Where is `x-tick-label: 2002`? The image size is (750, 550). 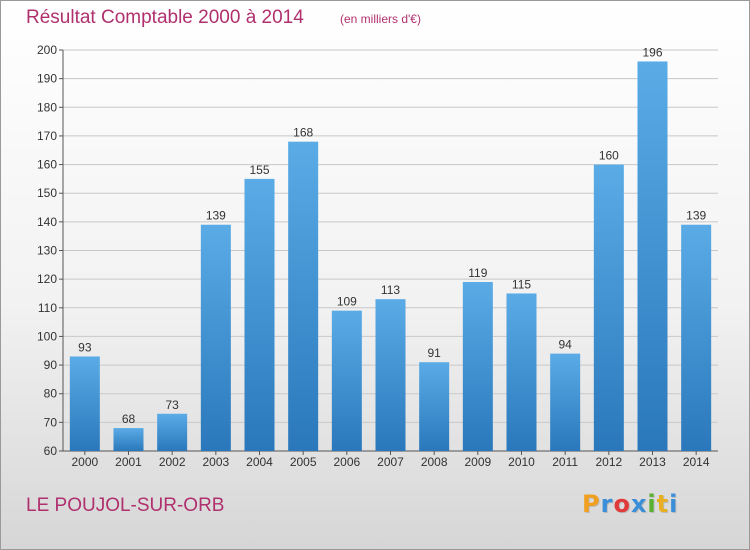
x-tick-label: 2002 is located at coordinates (172, 462).